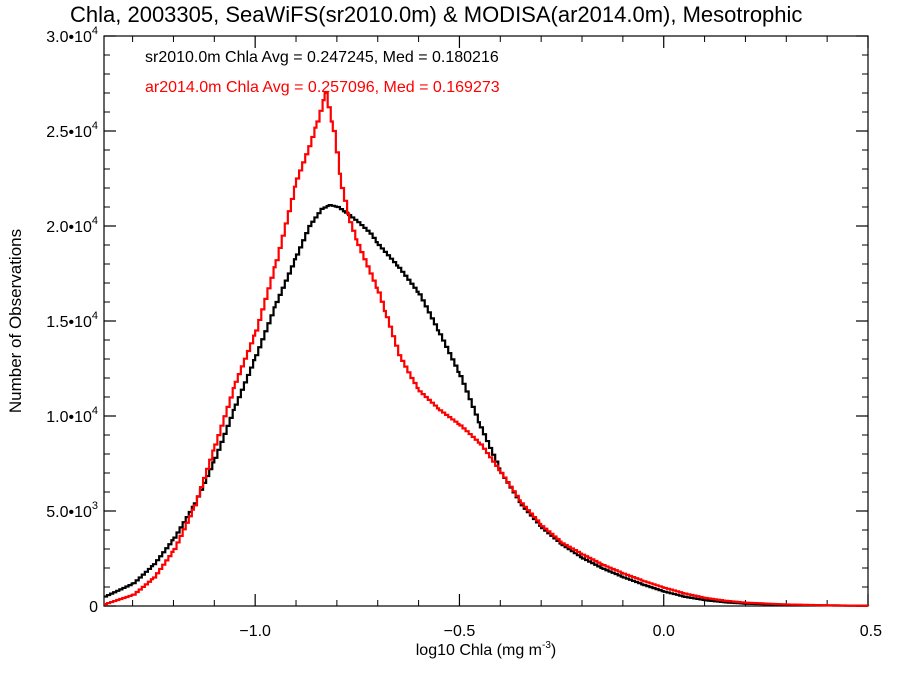 The width and height of the screenshot is (900, 675). I want to click on y-tick-label: 3.0•104, so click(72, 35).